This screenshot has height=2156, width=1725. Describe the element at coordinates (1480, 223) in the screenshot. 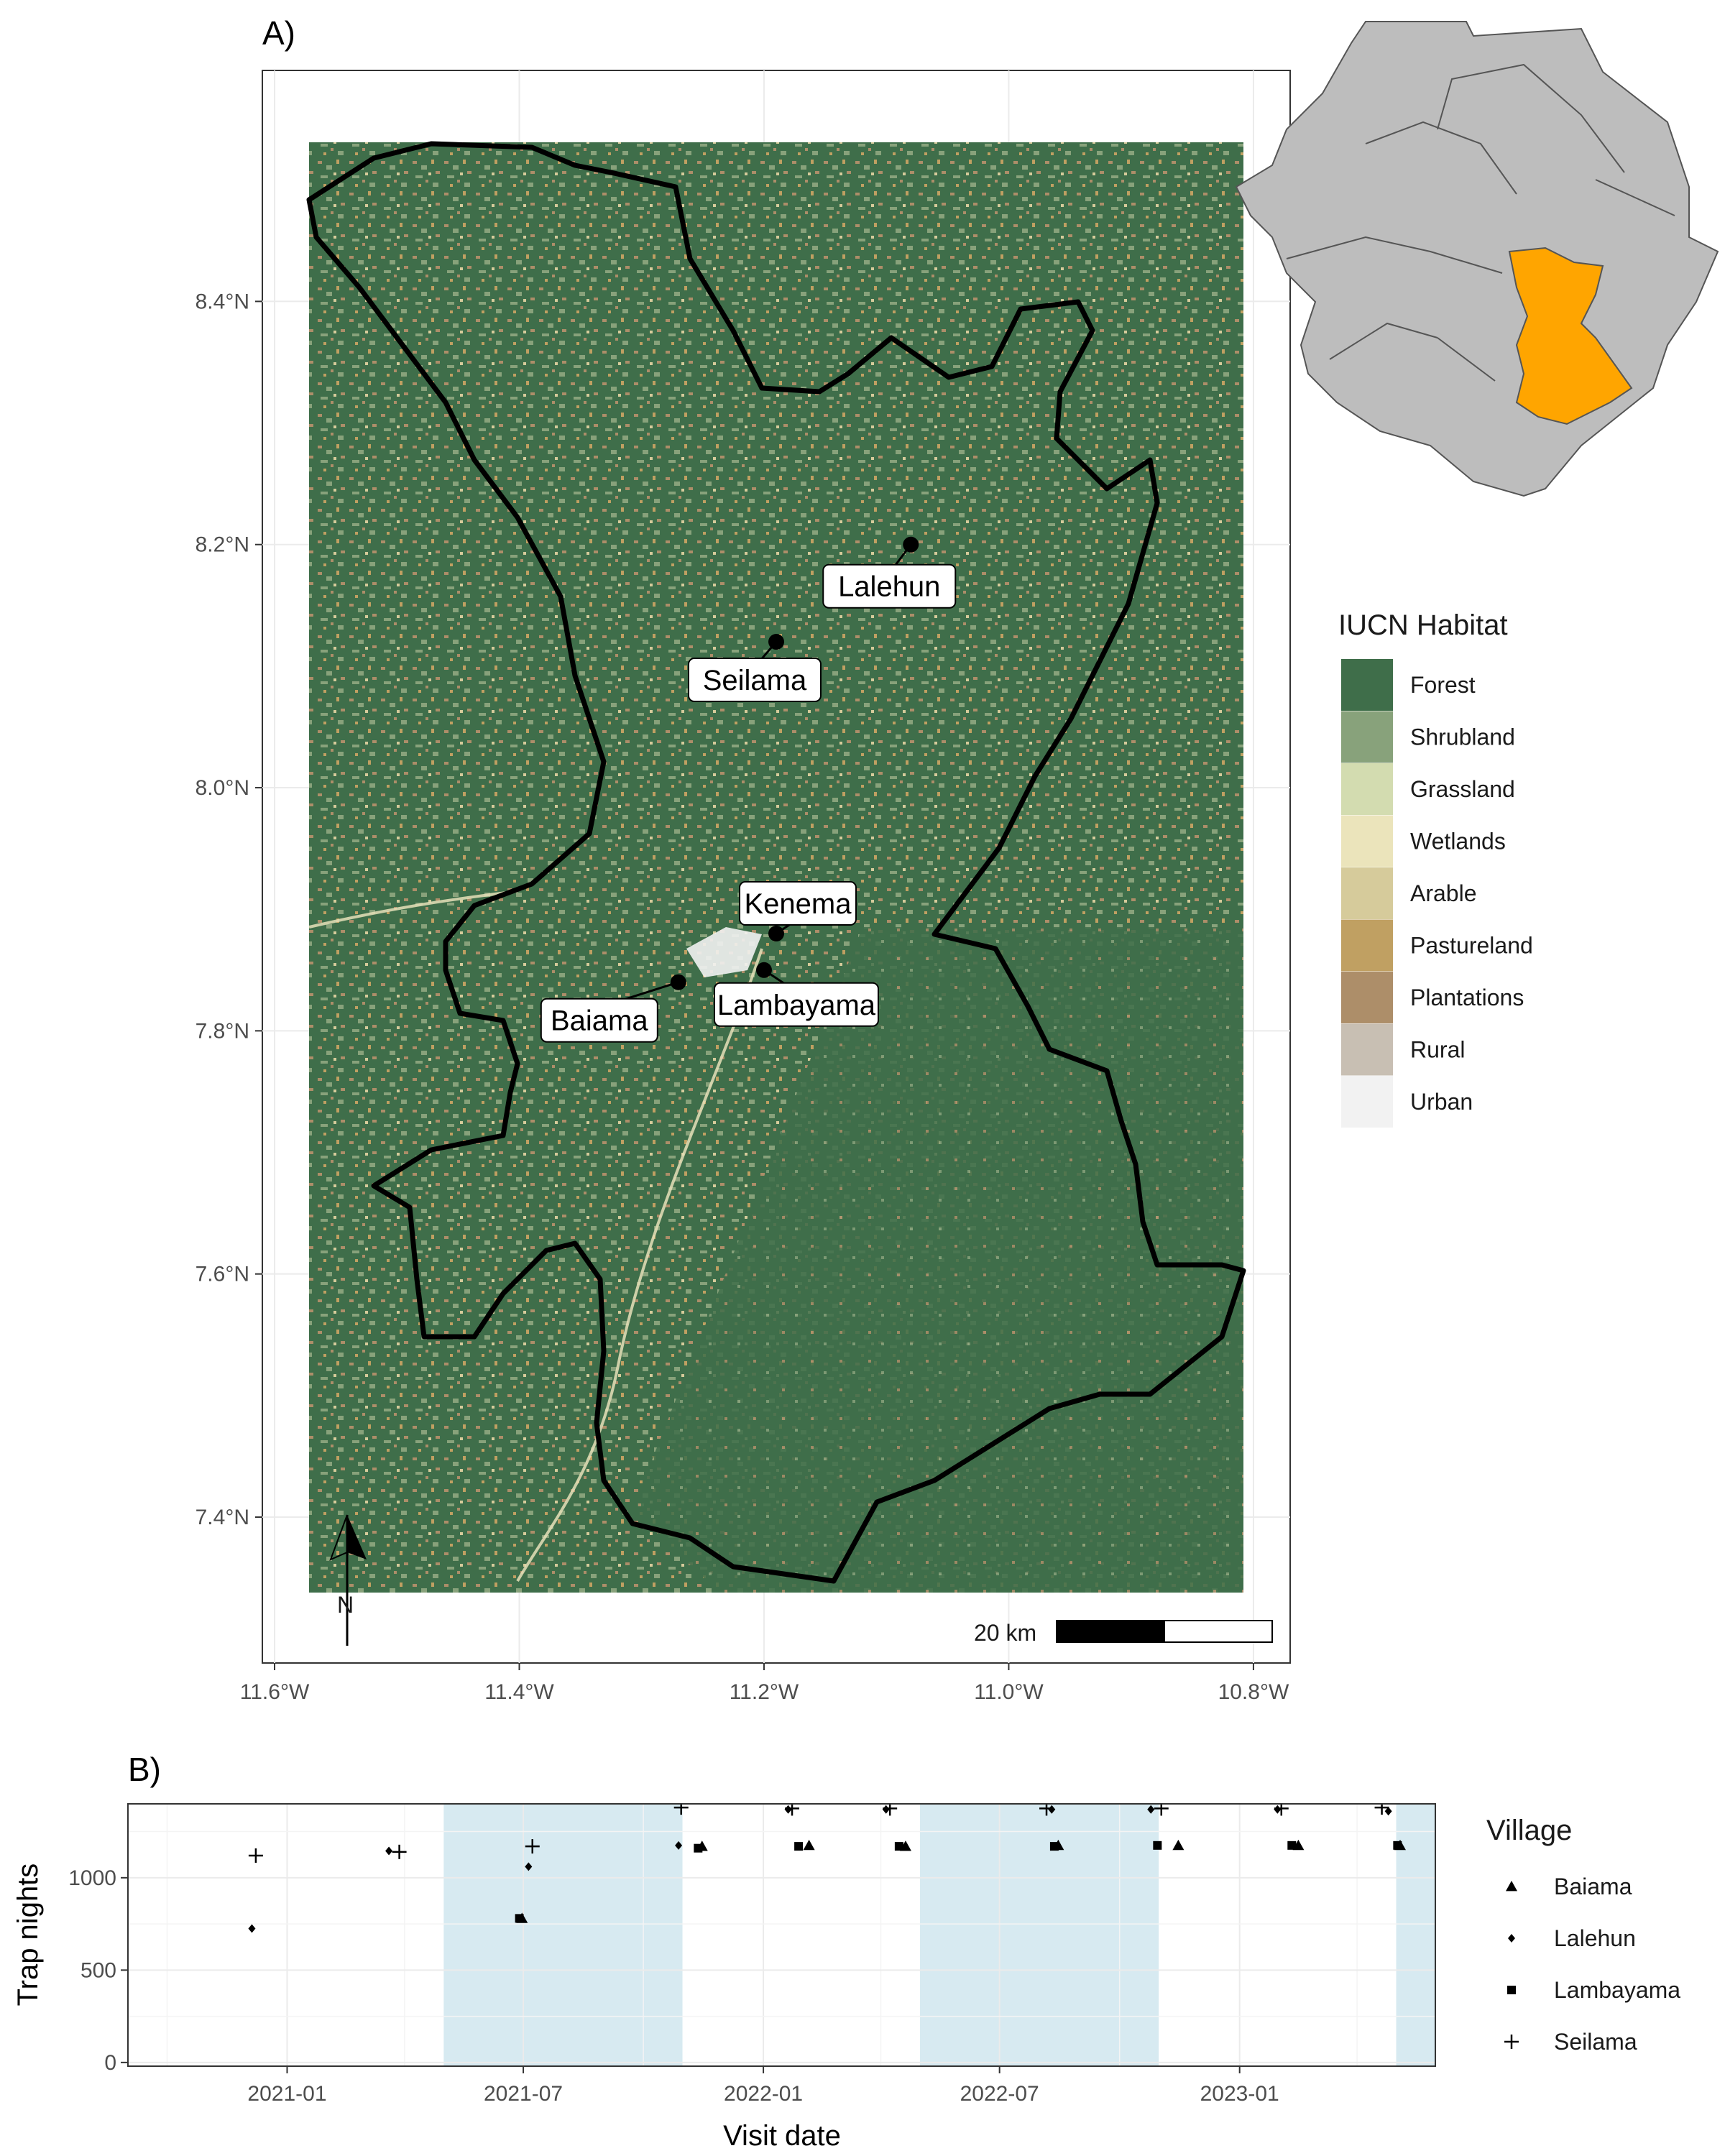

I see `province-lines` at that location.